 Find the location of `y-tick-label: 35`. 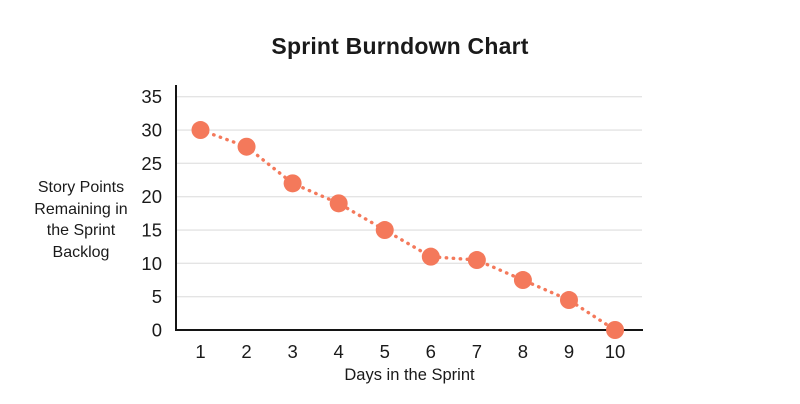

y-tick-label: 35 is located at coordinates (151, 96).